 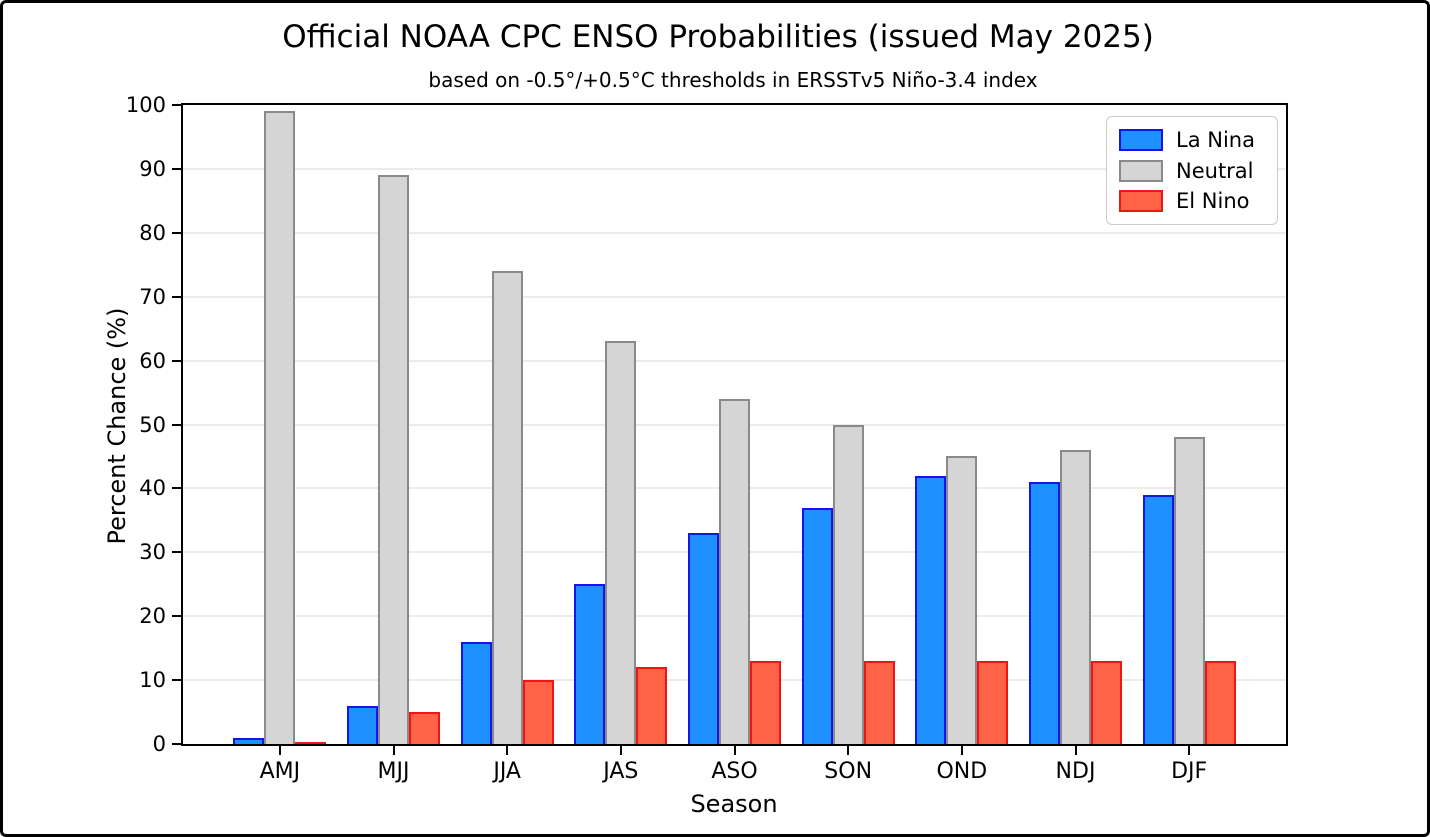 I want to click on x-tick-label-aso: ASO, so click(x=734, y=771).